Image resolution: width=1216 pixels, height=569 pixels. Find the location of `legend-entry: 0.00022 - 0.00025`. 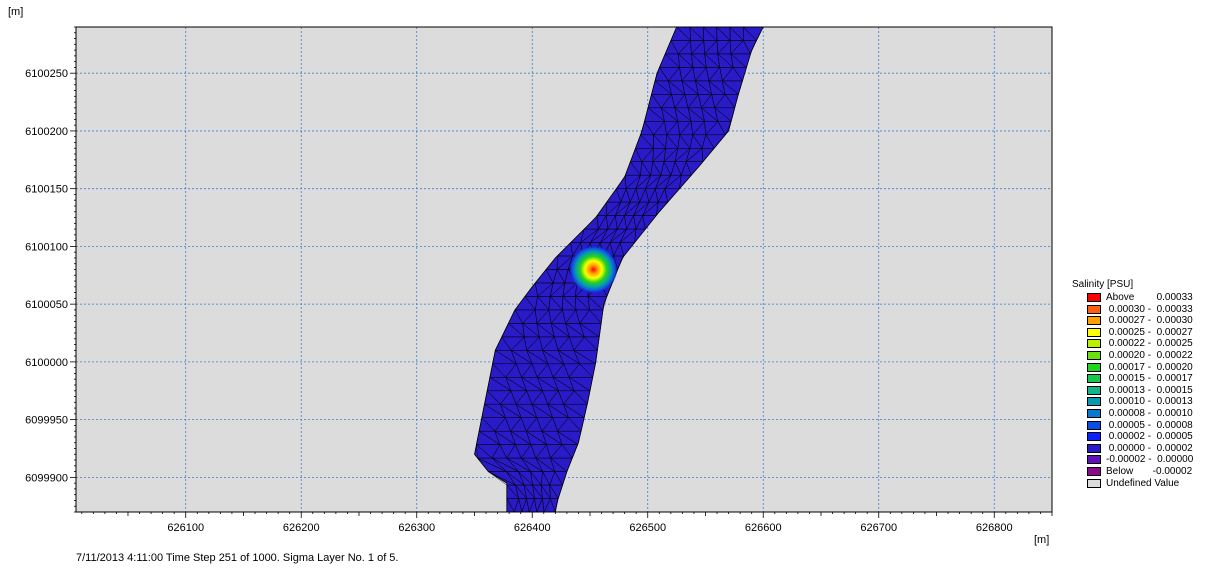

legend-entry: 0.00022 - 0.00025 is located at coordinates (1142, 344).